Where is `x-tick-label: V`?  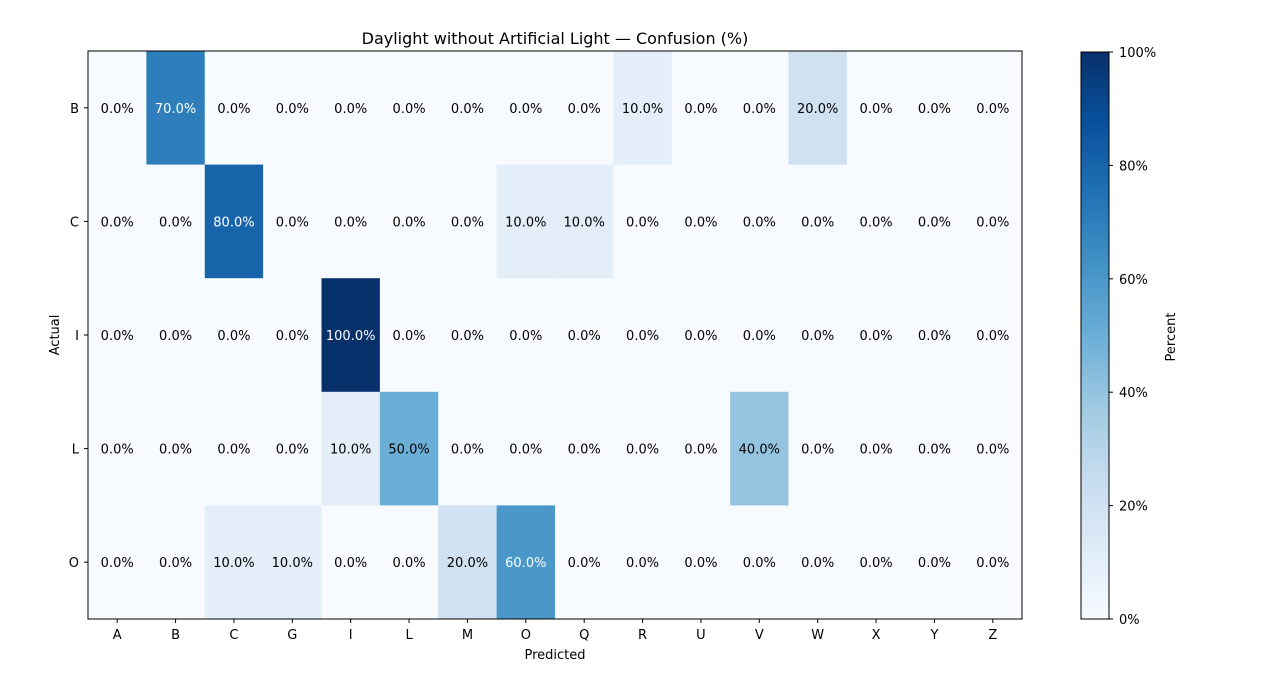
x-tick-label: V is located at coordinates (759, 635).